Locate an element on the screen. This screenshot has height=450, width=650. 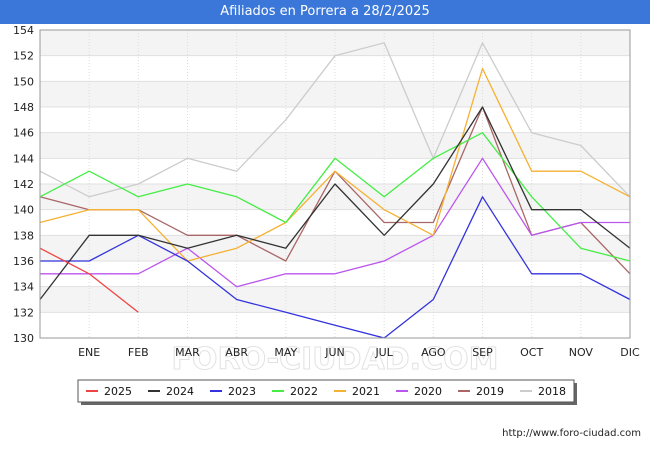
legend-box is located at coordinates (326, 391).